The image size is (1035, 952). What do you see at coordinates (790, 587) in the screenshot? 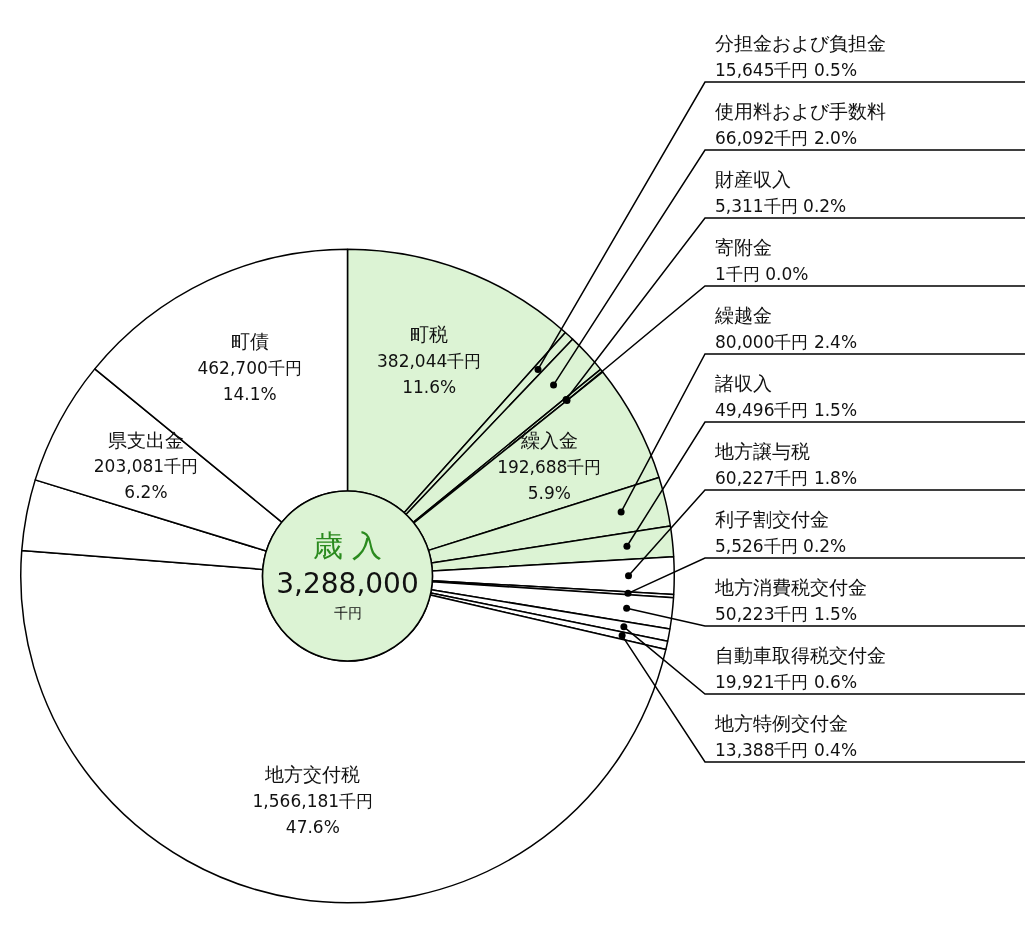
I see `slice-label: 地方消費税交付金` at bounding box center [790, 587].